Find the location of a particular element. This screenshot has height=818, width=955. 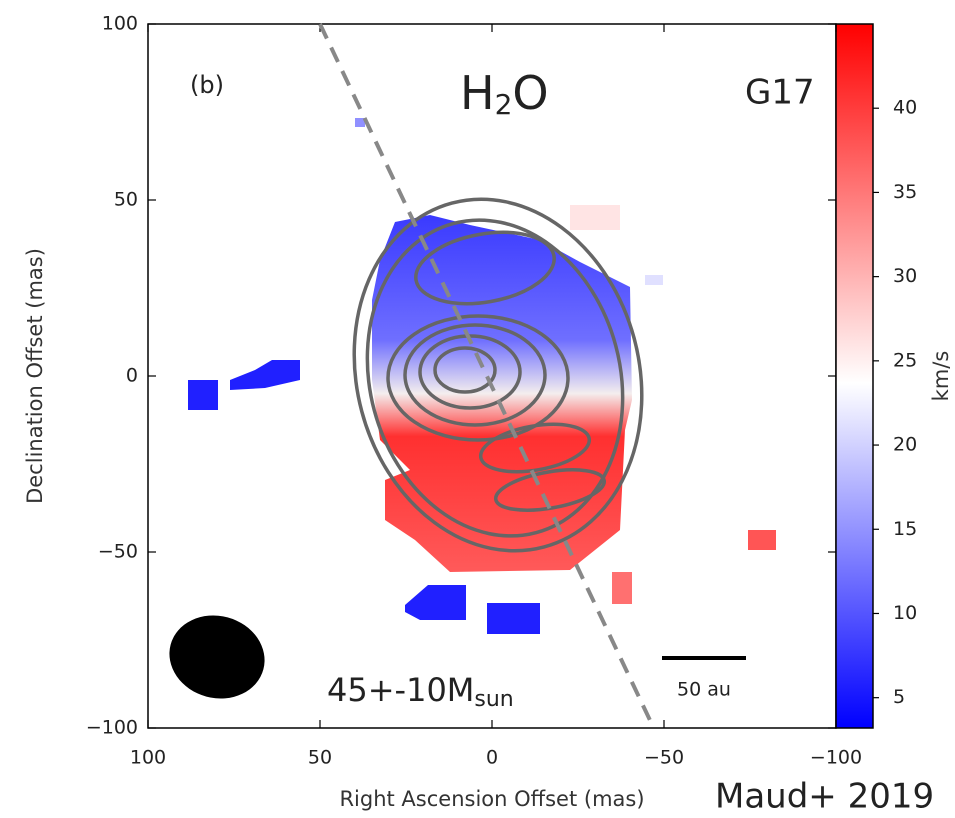

colorbar-tick-label: 15 is located at coordinates (905, 529).